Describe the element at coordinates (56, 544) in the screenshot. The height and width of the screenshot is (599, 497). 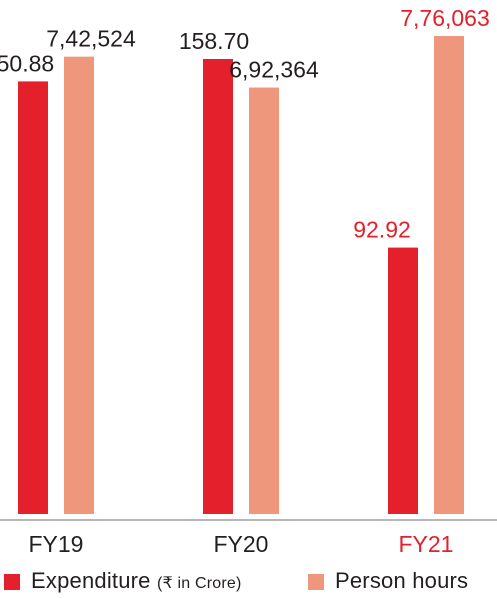
I see `x-tick-label-fy19: FY19` at that location.